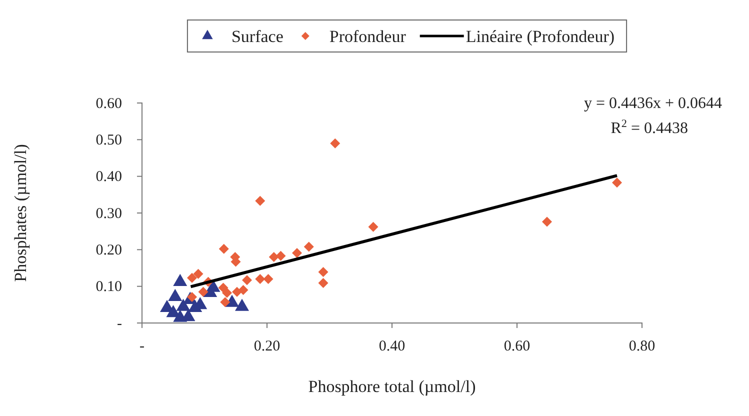 This screenshot has width=749, height=416. What do you see at coordinates (20, 213) in the screenshot?
I see `y-axis-title: Phosphates (µmol/l)` at bounding box center [20, 213].